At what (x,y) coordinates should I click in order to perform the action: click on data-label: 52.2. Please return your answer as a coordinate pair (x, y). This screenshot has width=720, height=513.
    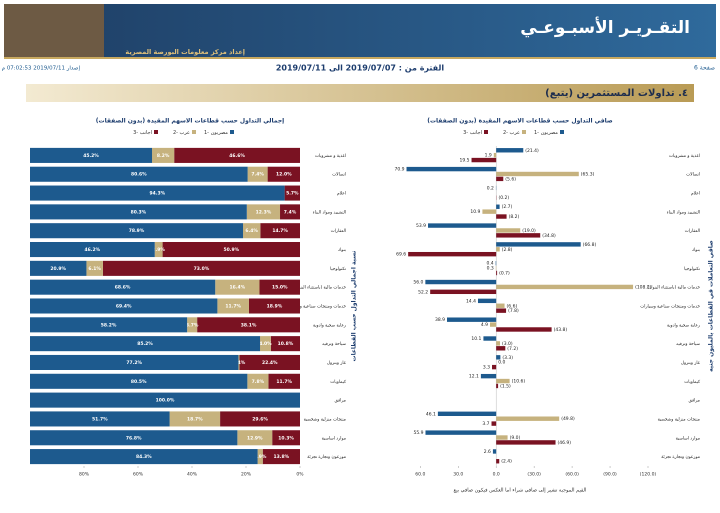
    Looking at the image, I should click on (423, 292).